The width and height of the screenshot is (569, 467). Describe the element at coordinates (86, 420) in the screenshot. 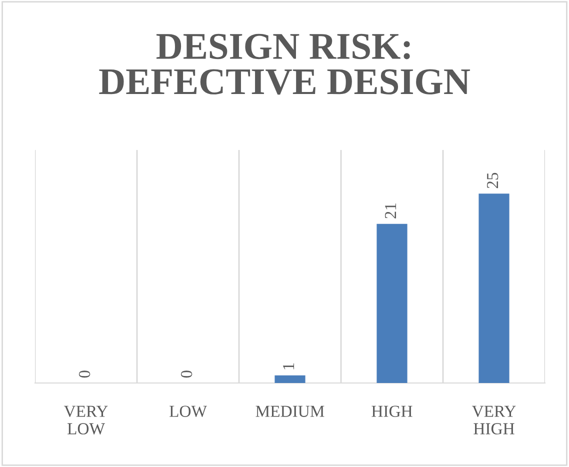

I see `x-tick-label: VERY LOW` at that location.